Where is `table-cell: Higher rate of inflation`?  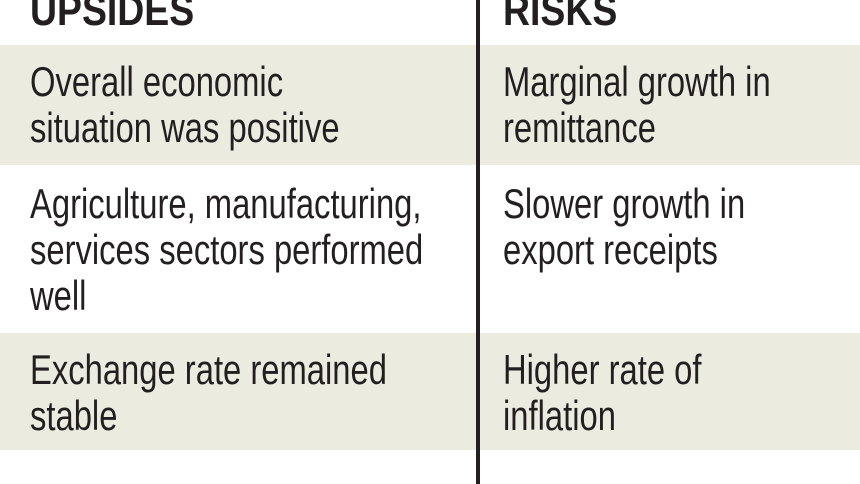
table-cell: Higher rate of inflation is located at coordinates (630, 393).